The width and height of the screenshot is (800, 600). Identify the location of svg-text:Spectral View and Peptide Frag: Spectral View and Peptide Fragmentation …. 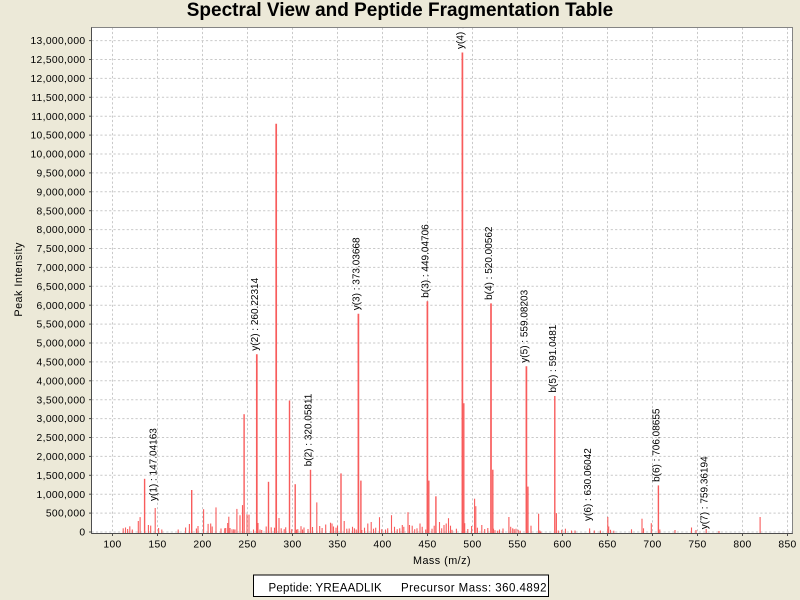
(400, 10).